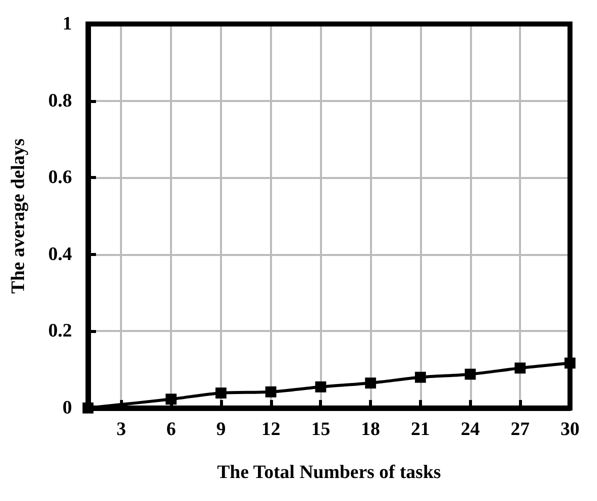  I want to click on x-tick-label: 6, so click(171, 429).